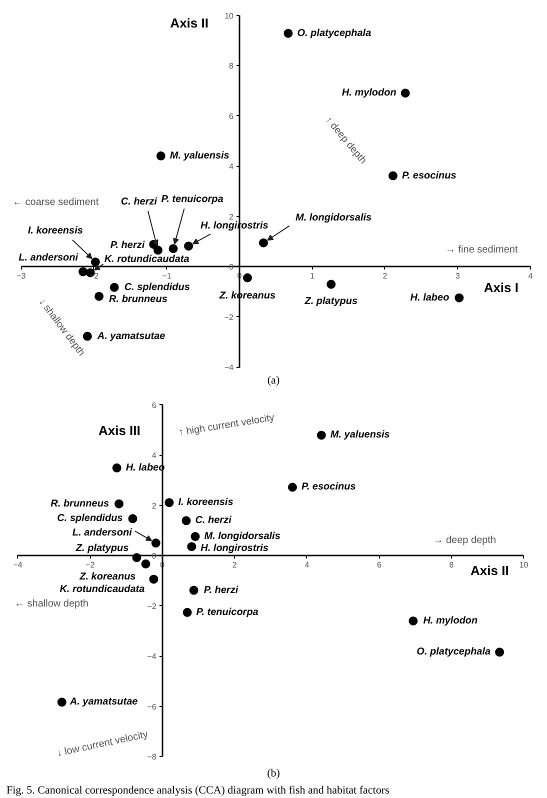 Image resolution: width=547 pixels, height=798 pixels. Describe the element at coordinates (234, 548) in the screenshot. I see `series-label: H. longirostris` at that location.